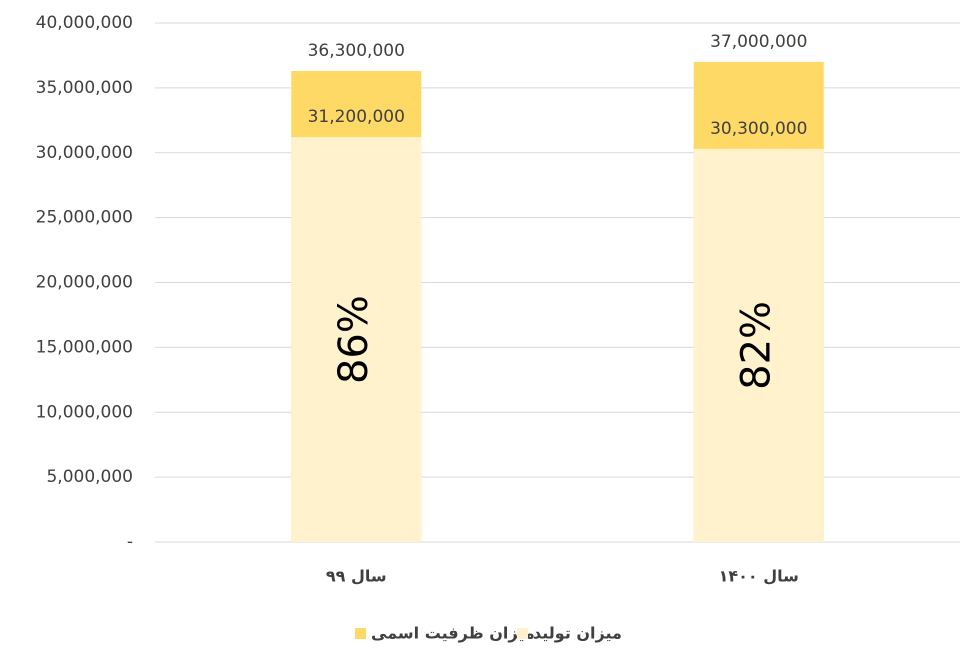 The width and height of the screenshot is (961, 651). Describe the element at coordinates (758, 42) in the screenshot. I see `value-label: 37,000,000` at that location.